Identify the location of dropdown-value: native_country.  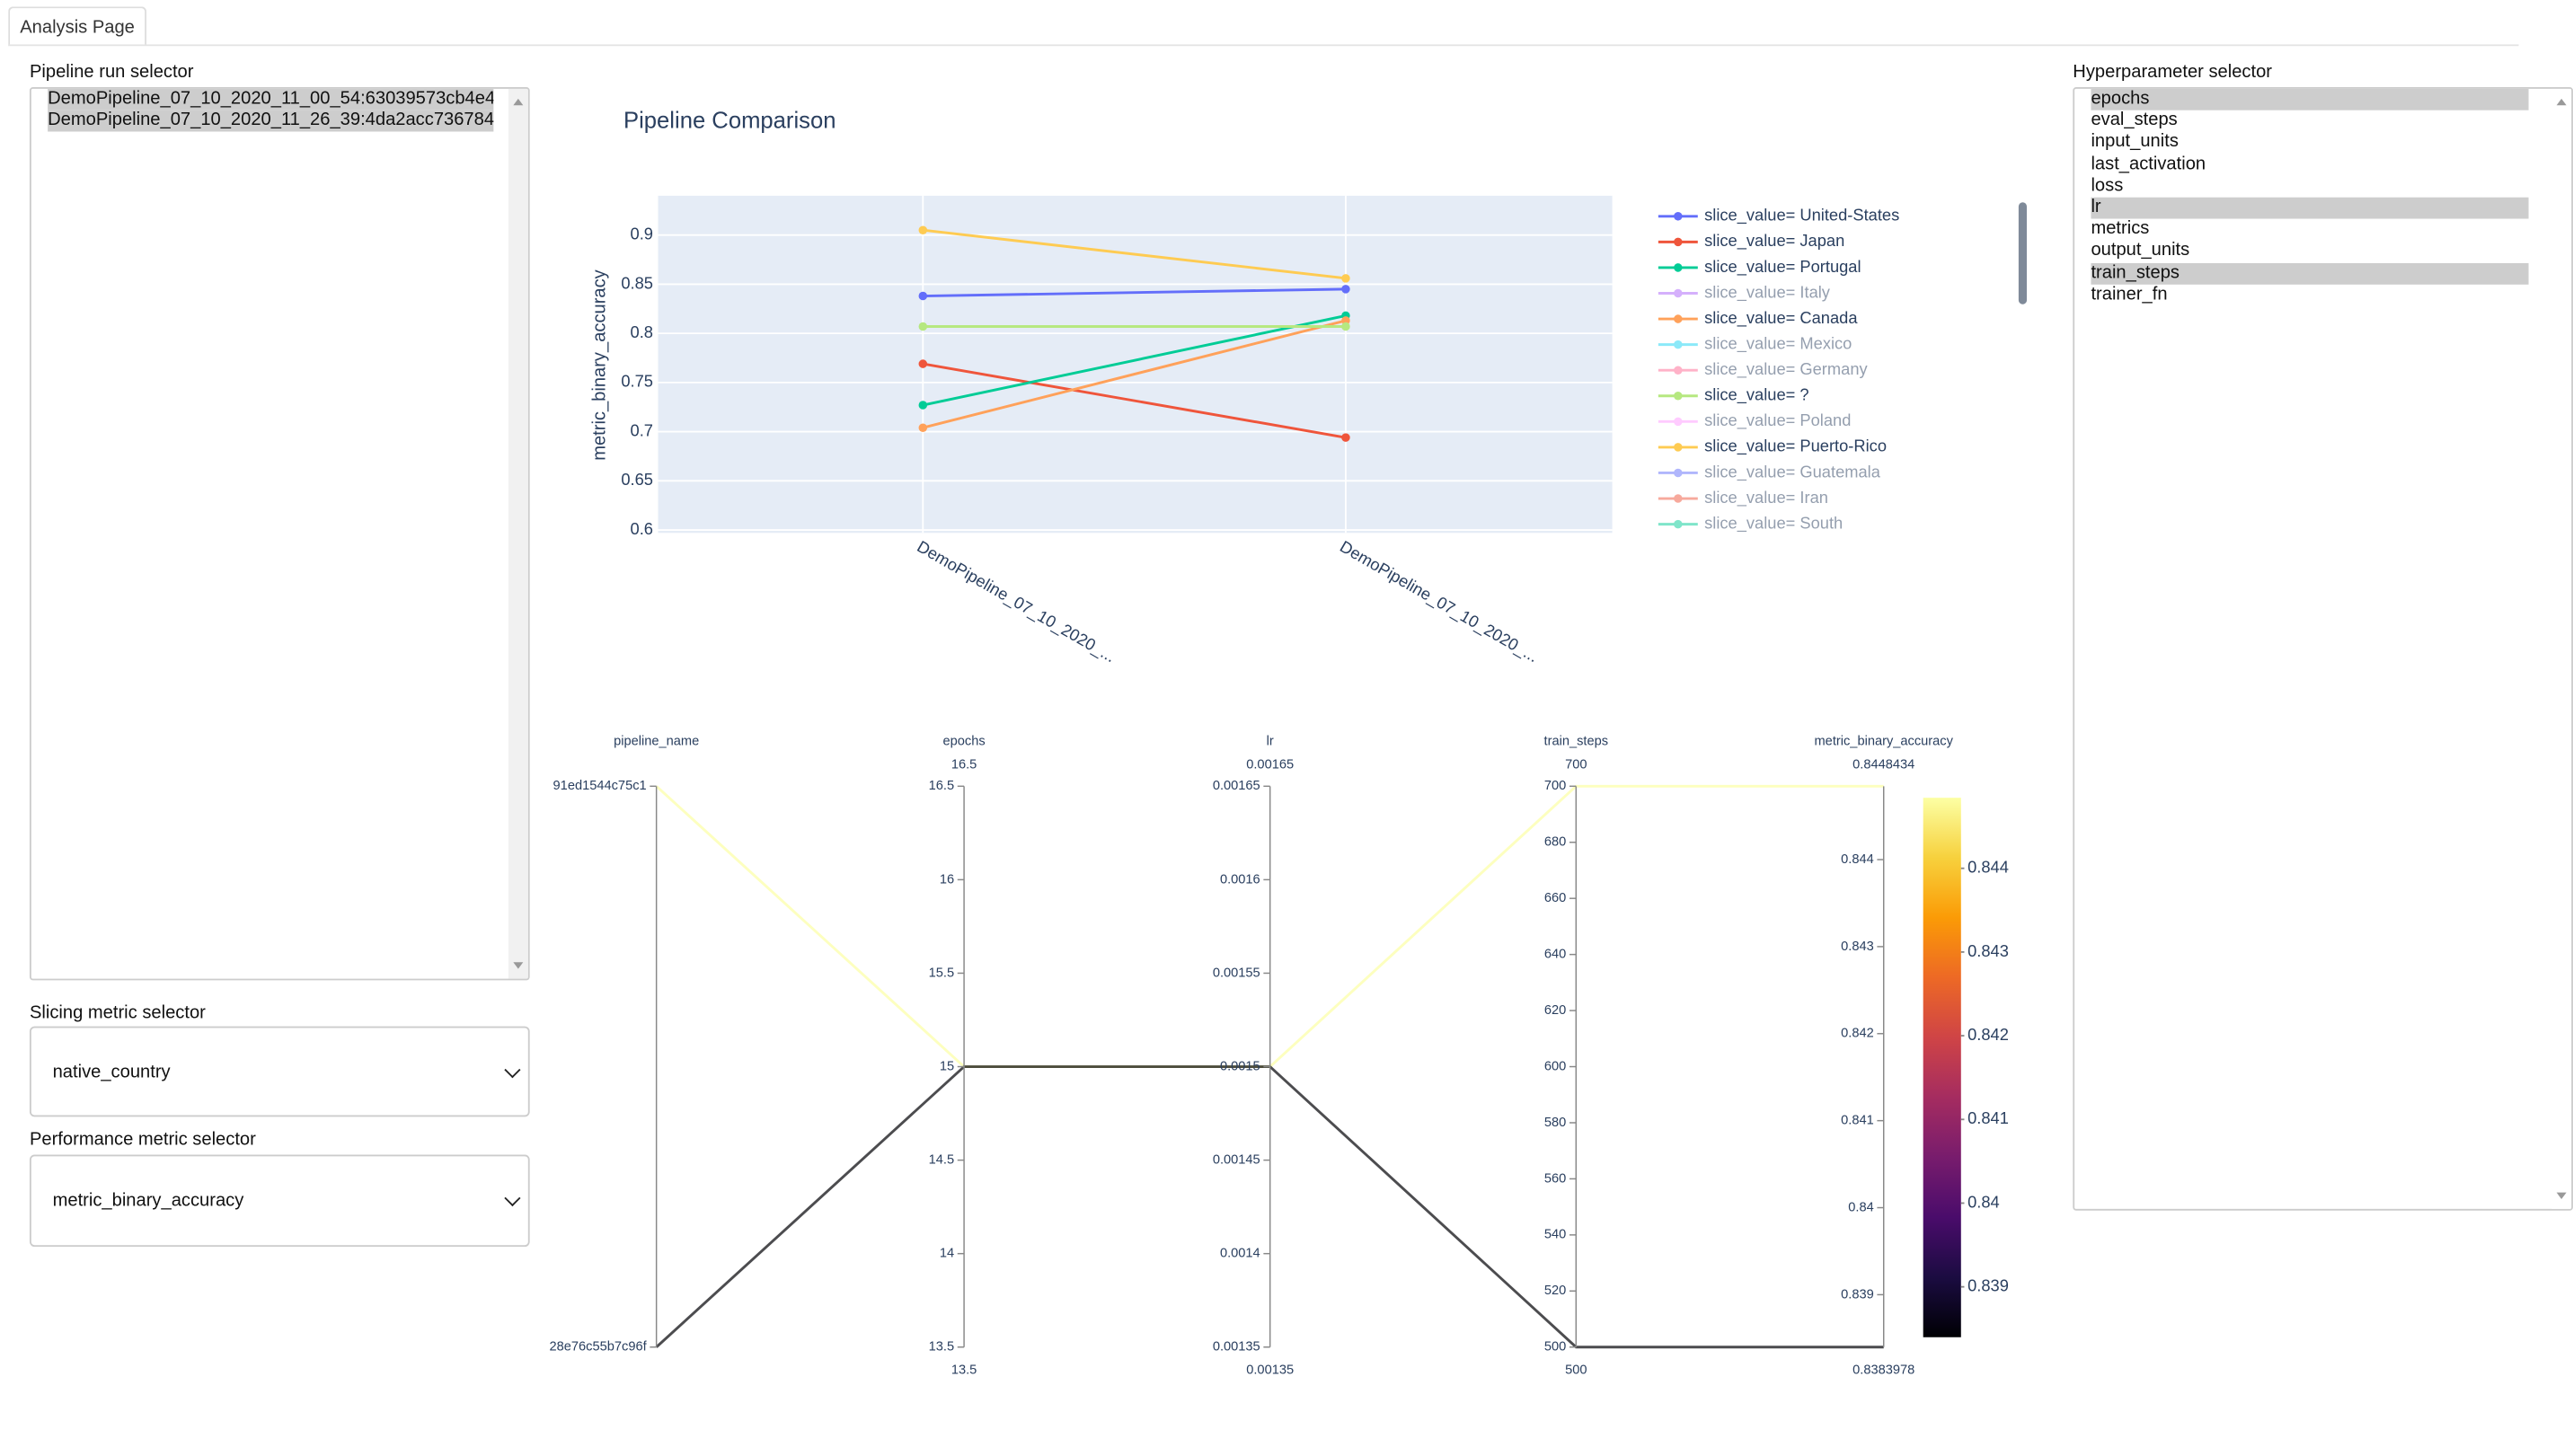
(111, 1072).